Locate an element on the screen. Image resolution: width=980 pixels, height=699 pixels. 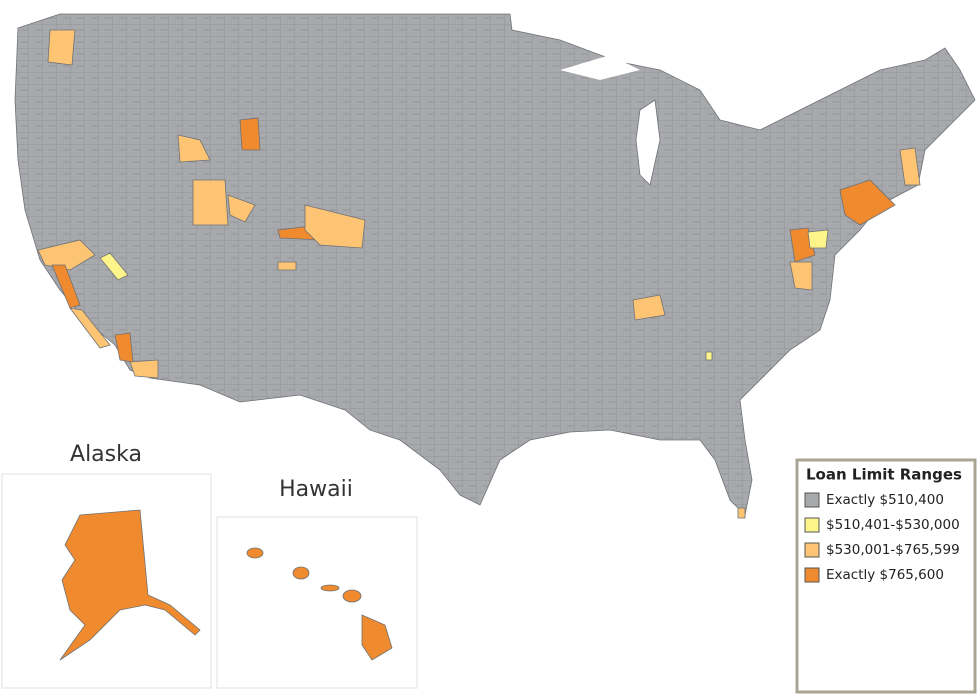
hawaii-inset is located at coordinates (317, 602).